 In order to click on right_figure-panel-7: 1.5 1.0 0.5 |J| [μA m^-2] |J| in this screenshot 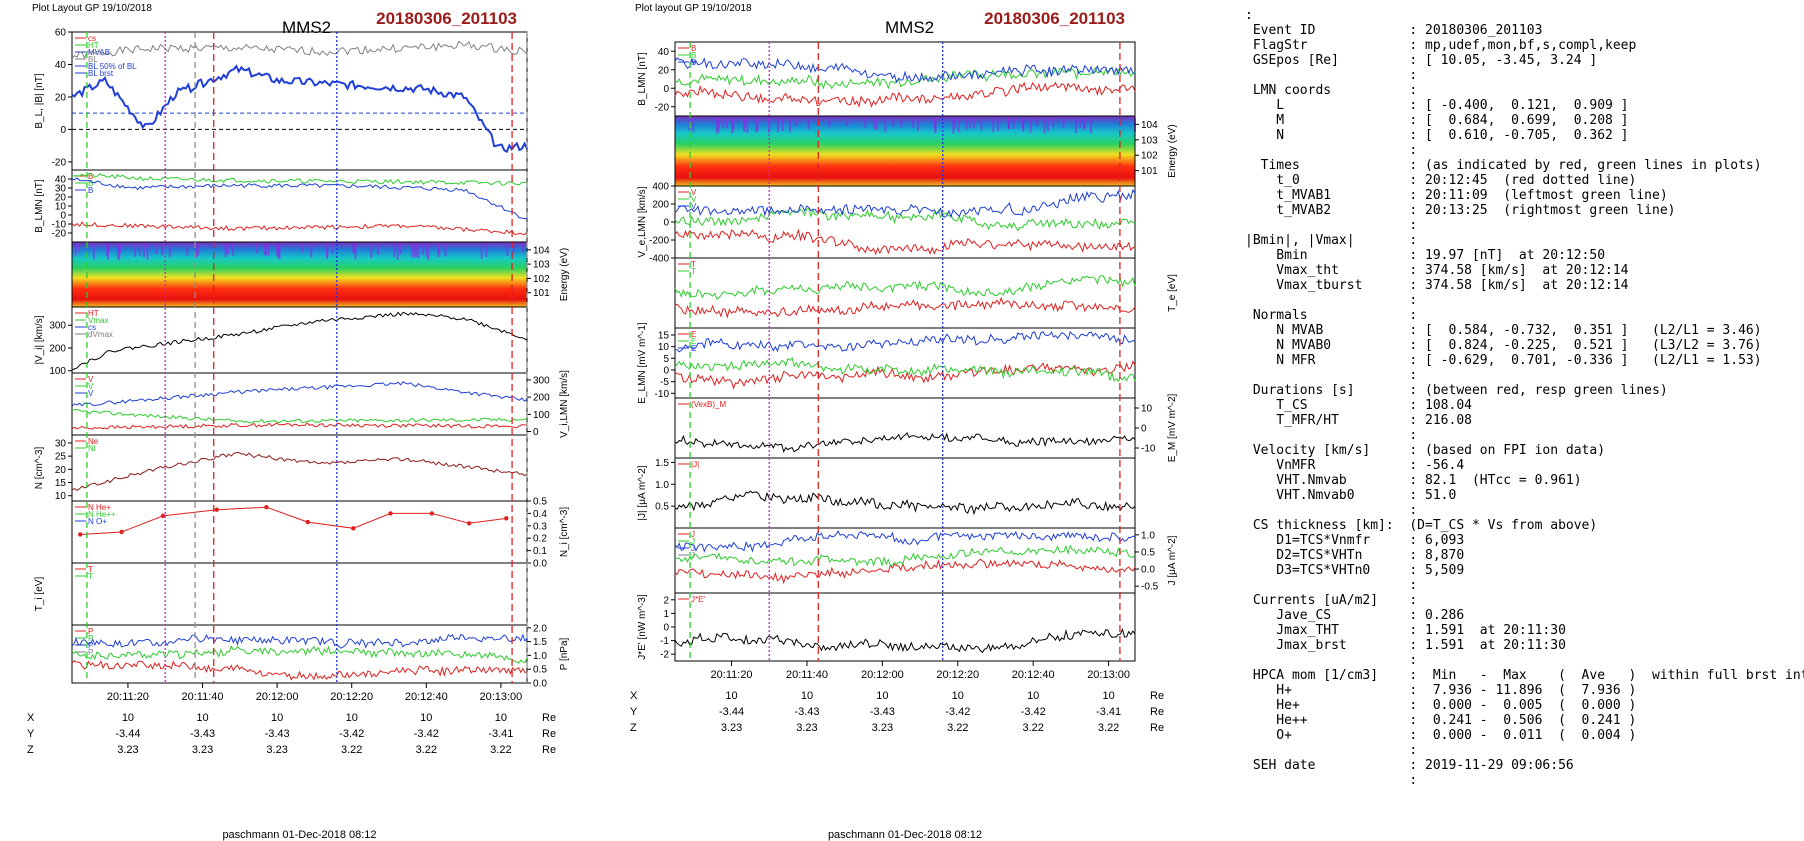, I will do `click(886, 493)`.